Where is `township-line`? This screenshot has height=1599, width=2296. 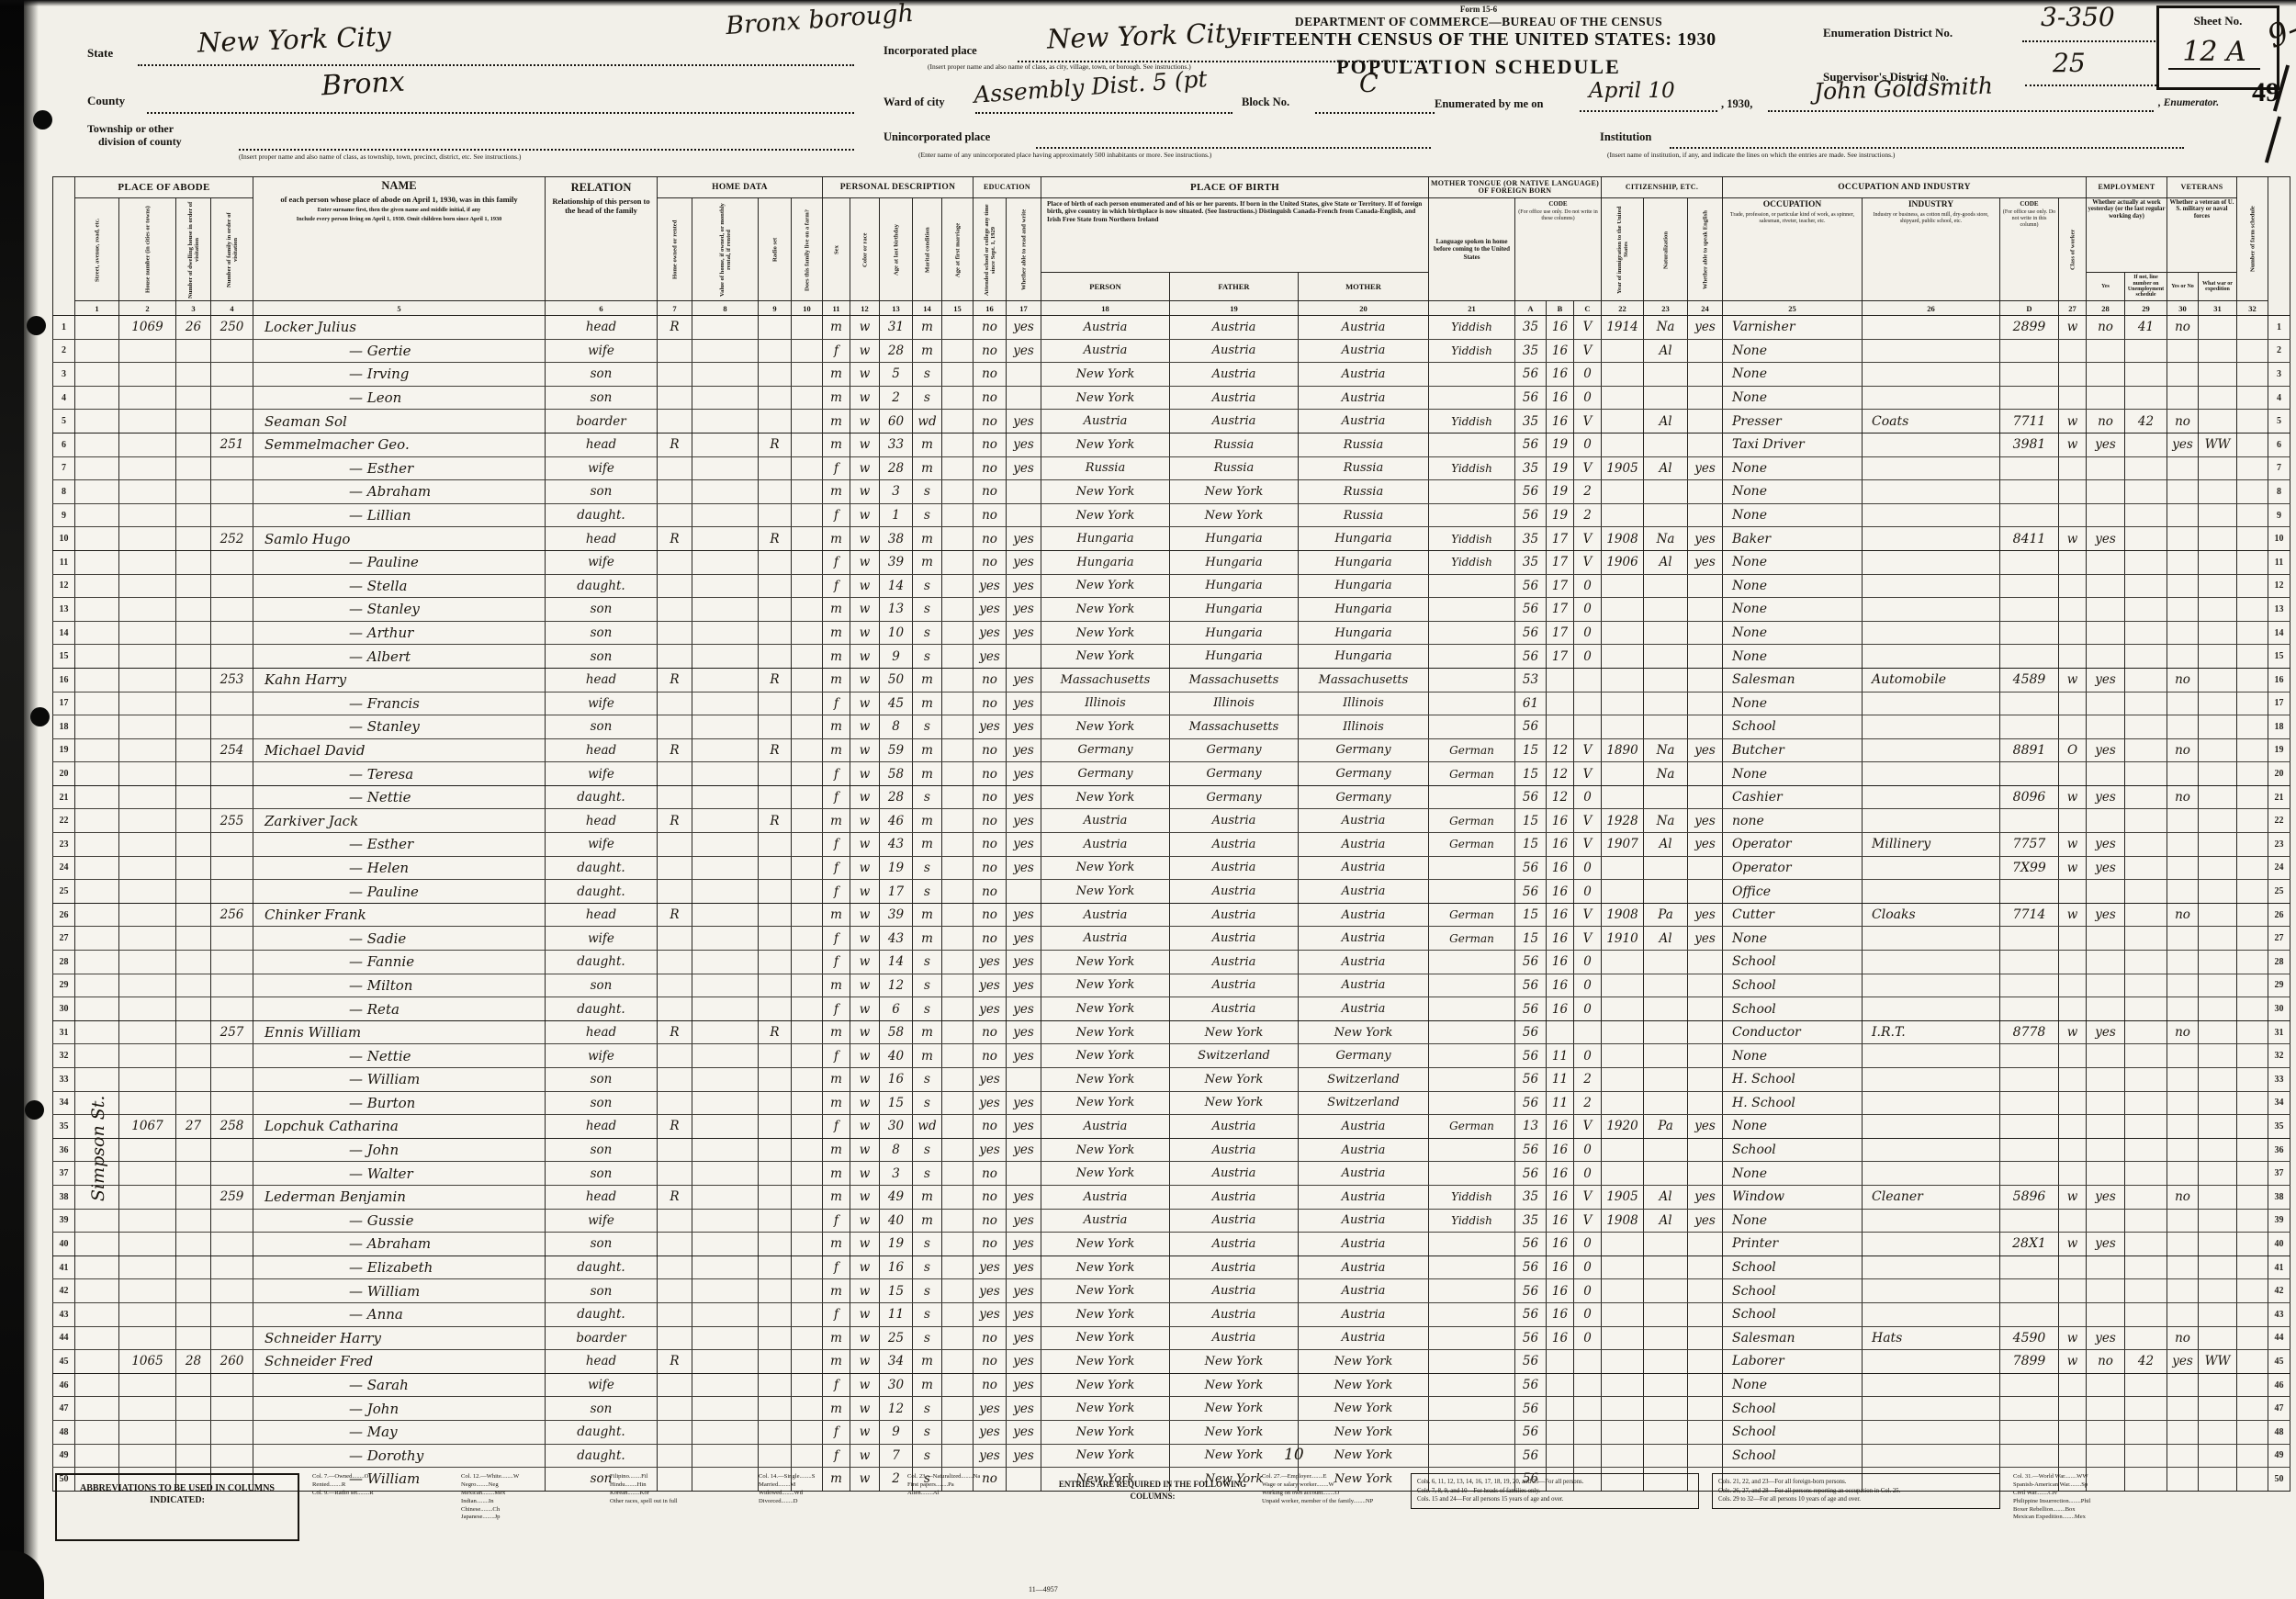
township-line is located at coordinates (546, 140).